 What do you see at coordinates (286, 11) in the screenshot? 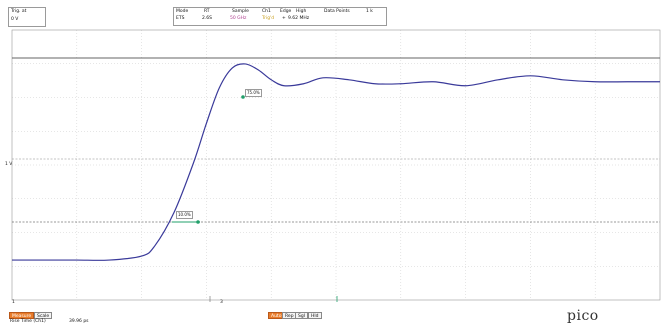
I see `edge-header: Edge` at bounding box center [286, 11].